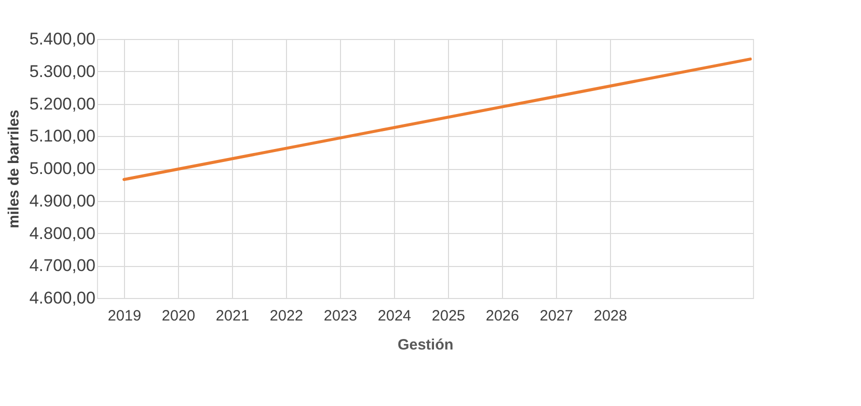 The width and height of the screenshot is (861, 406). Describe the element at coordinates (557, 316) in the screenshot. I see `x-tick-label: 2027` at that location.